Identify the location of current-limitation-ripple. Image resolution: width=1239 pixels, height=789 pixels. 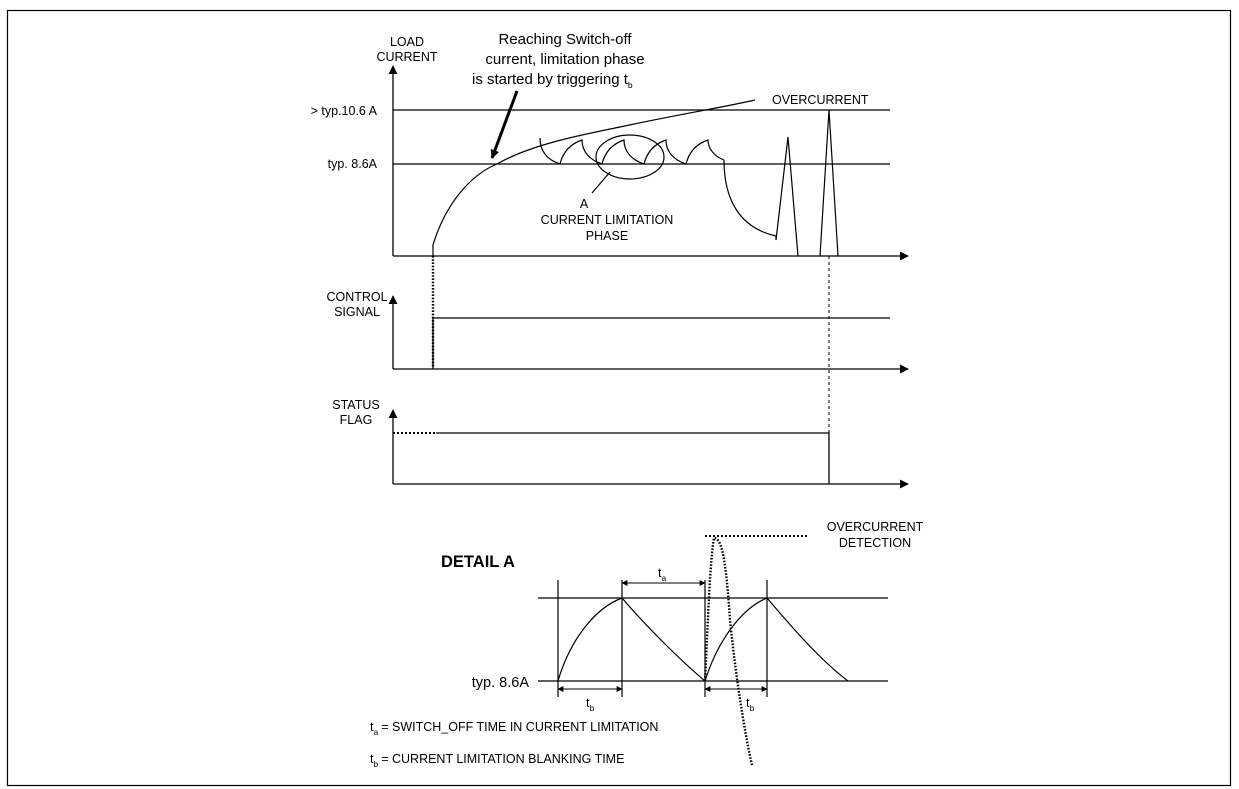
(632, 151).